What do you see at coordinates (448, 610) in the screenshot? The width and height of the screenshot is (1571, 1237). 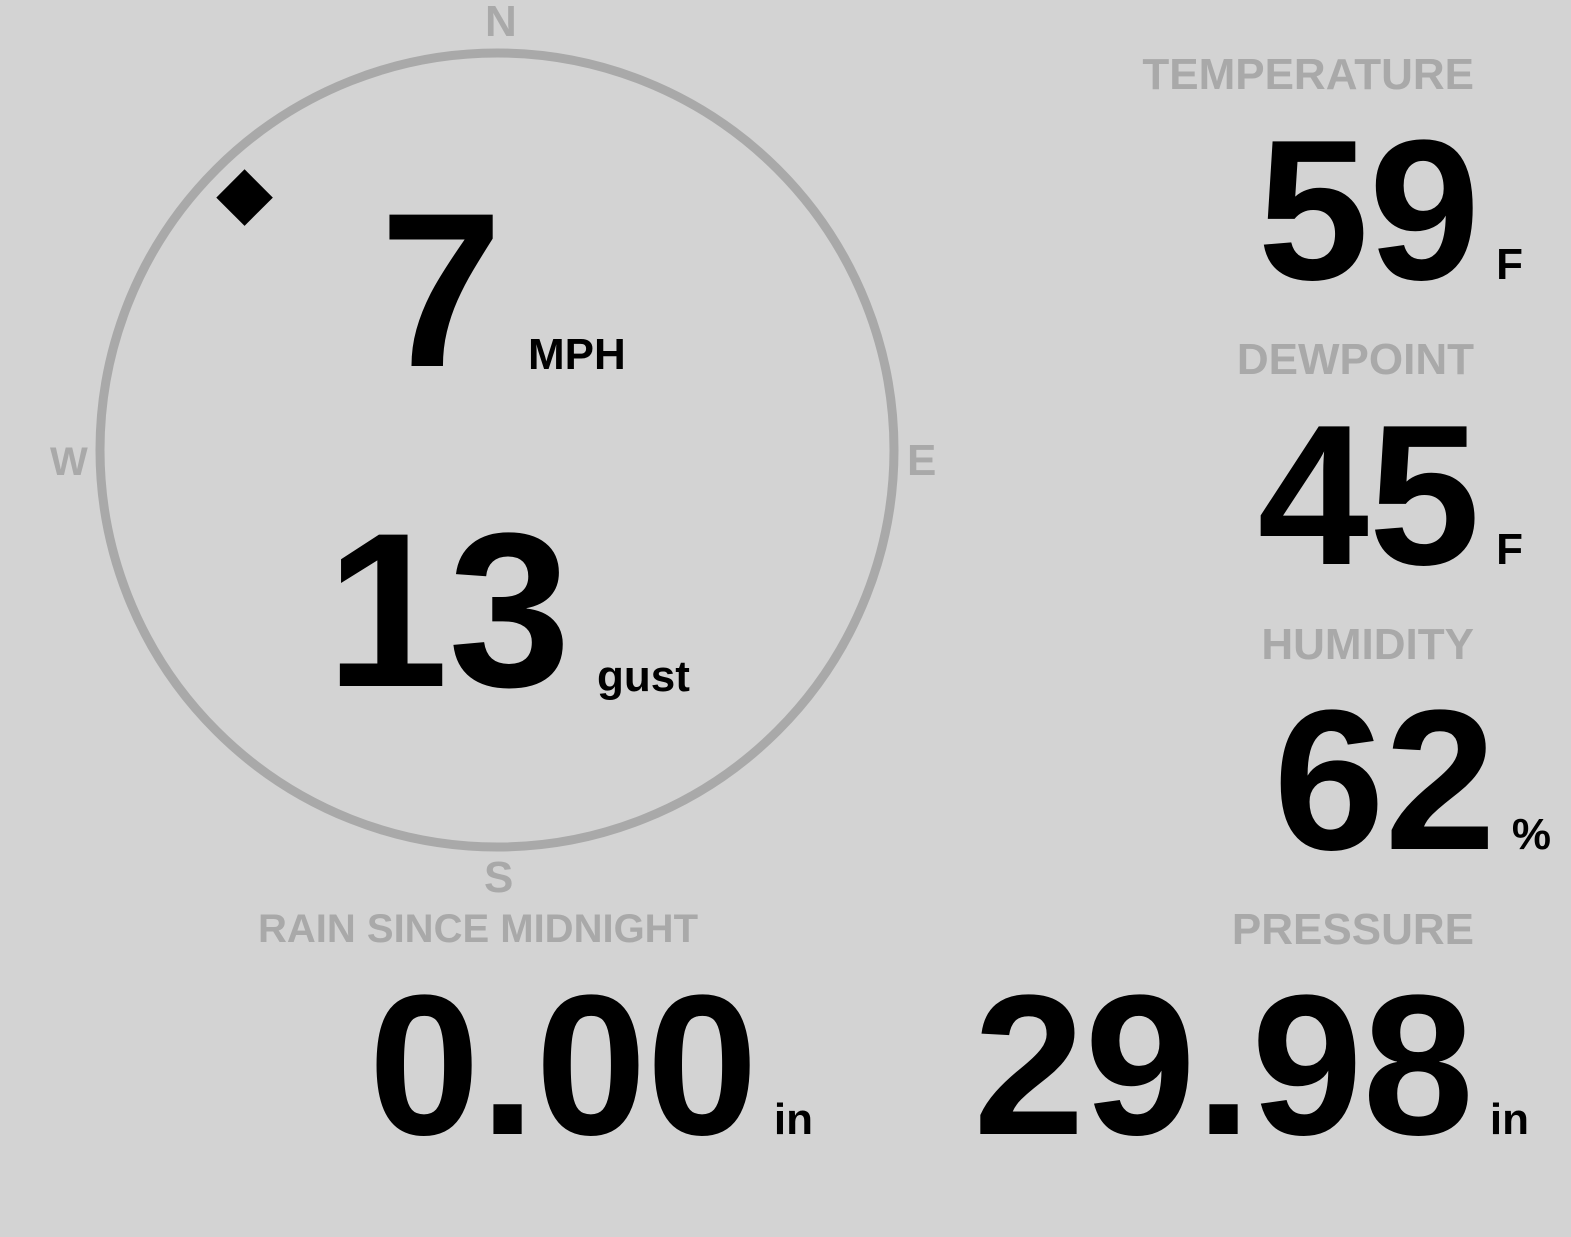 I see `wind-gust-value: 13` at bounding box center [448, 610].